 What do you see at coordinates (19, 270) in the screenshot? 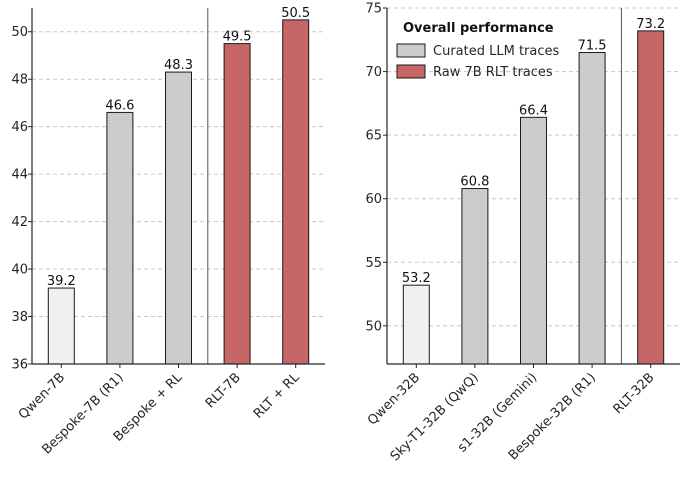
I see `y-tick-label: 40` at bounding box center [19, 270].